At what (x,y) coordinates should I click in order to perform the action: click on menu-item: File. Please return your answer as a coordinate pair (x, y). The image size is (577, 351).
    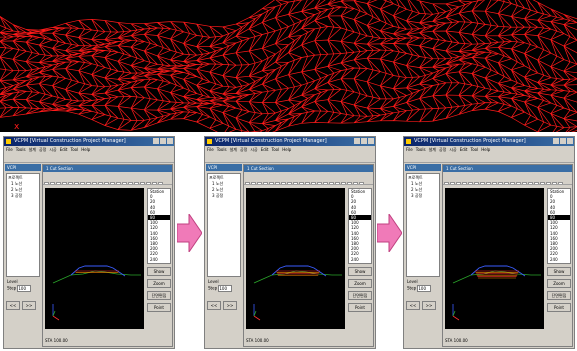
    Looking at the image, I should click on (409, 149).